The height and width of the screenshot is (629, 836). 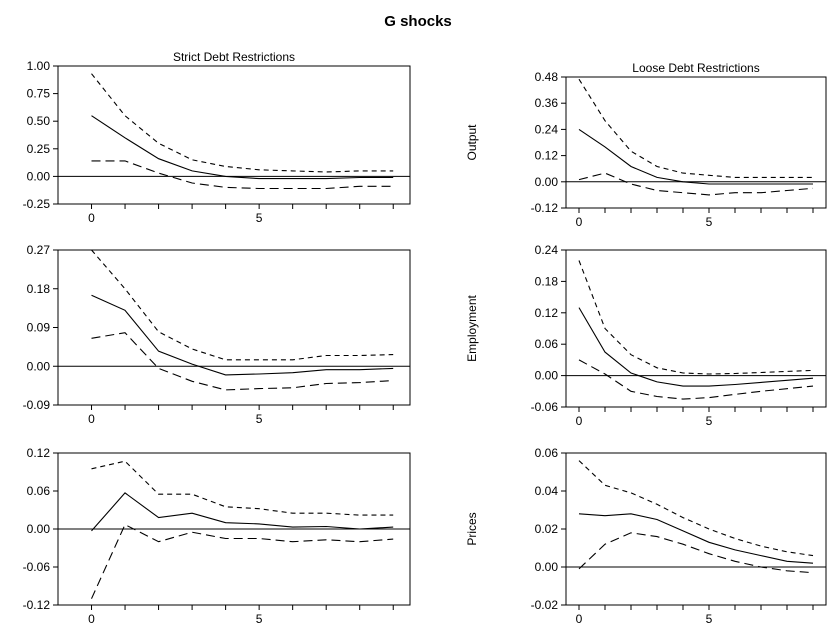 I want to click on strict-prices-panel: -0.12 -0.06 0.00 0.06 0.12 0 5, so click(x=217, y=536).